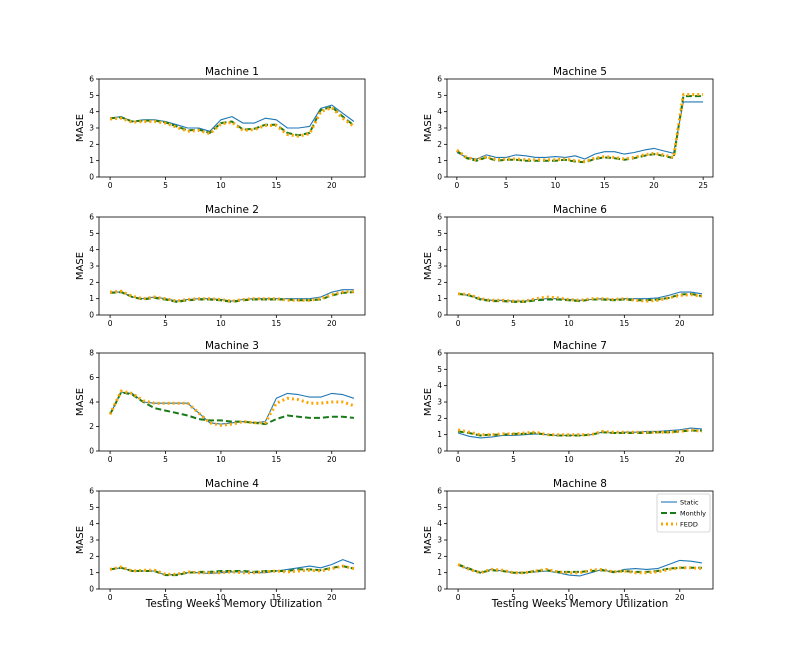  I want to click on chart-title: Machine 2, so click(232, 210).